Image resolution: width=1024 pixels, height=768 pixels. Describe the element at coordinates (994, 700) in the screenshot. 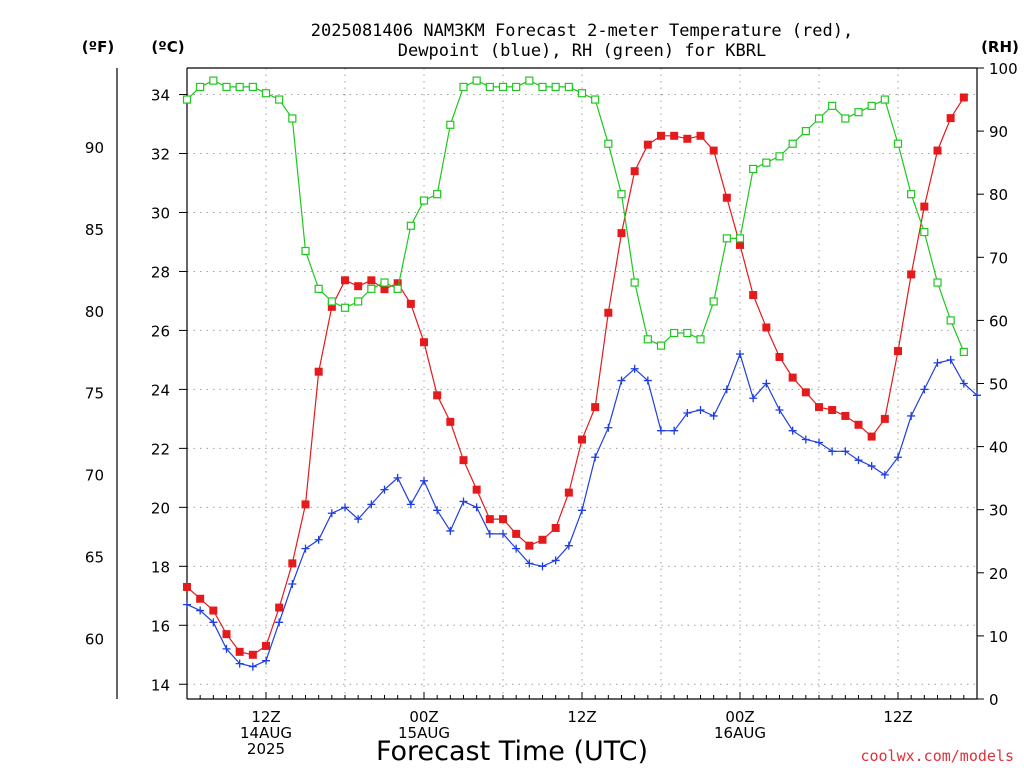

I see `rh-tick-label: 0` at that location.